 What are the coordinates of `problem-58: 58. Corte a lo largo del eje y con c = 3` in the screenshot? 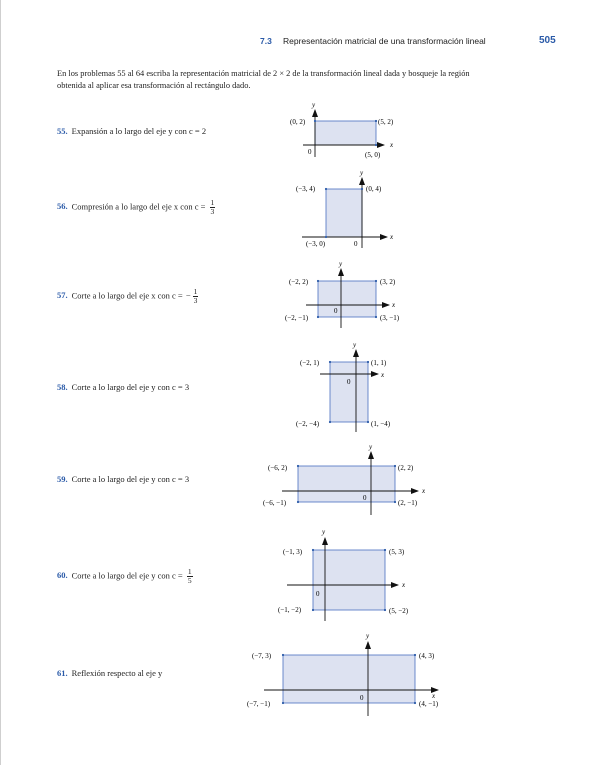 It's located at (123, 387).